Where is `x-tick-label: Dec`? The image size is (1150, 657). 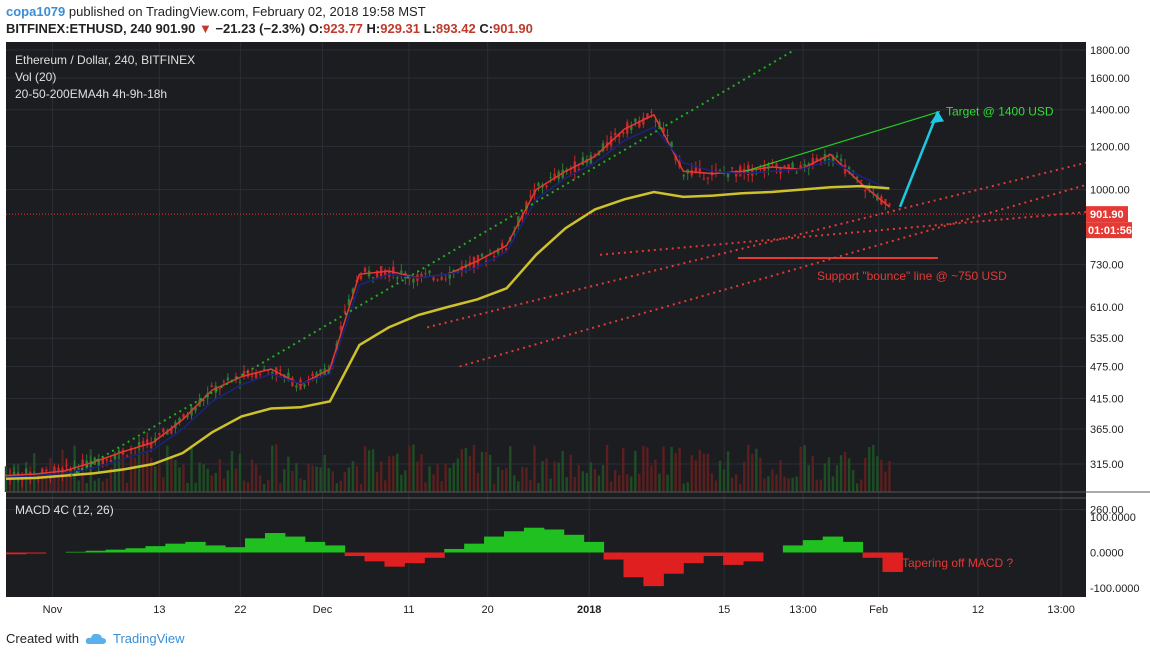
x-tick-label: Dec is located at coordinates (323, 610).